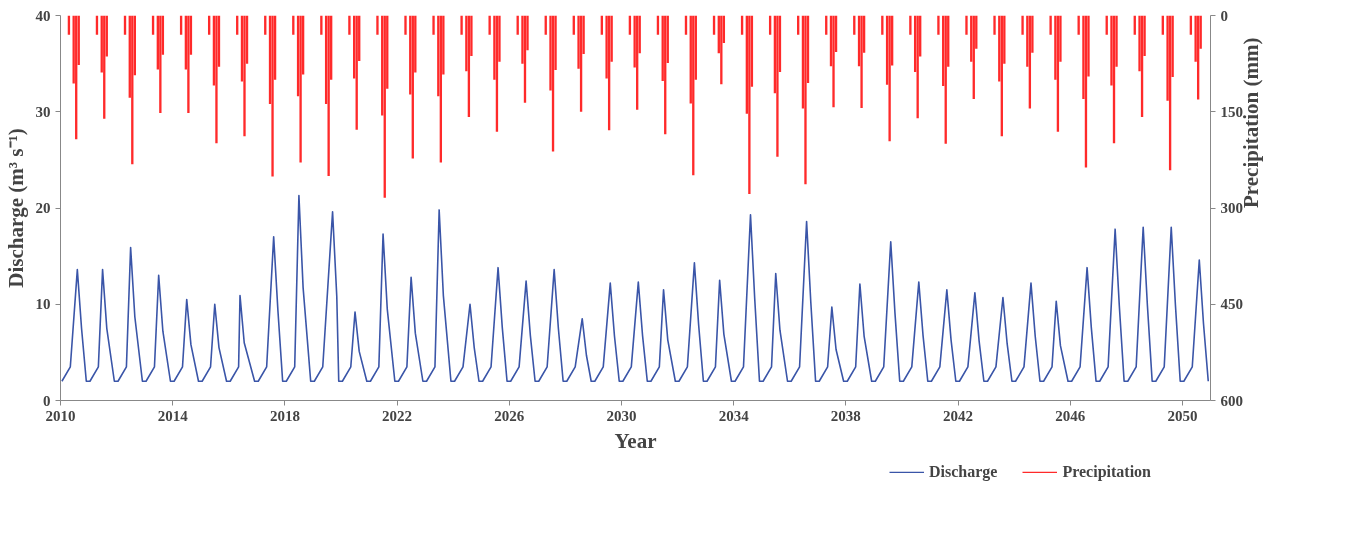  What do you see at coordinates (173, 415) in the screenshot?
I see `x-tick-label: 2014` at bounding box center [173, 415].